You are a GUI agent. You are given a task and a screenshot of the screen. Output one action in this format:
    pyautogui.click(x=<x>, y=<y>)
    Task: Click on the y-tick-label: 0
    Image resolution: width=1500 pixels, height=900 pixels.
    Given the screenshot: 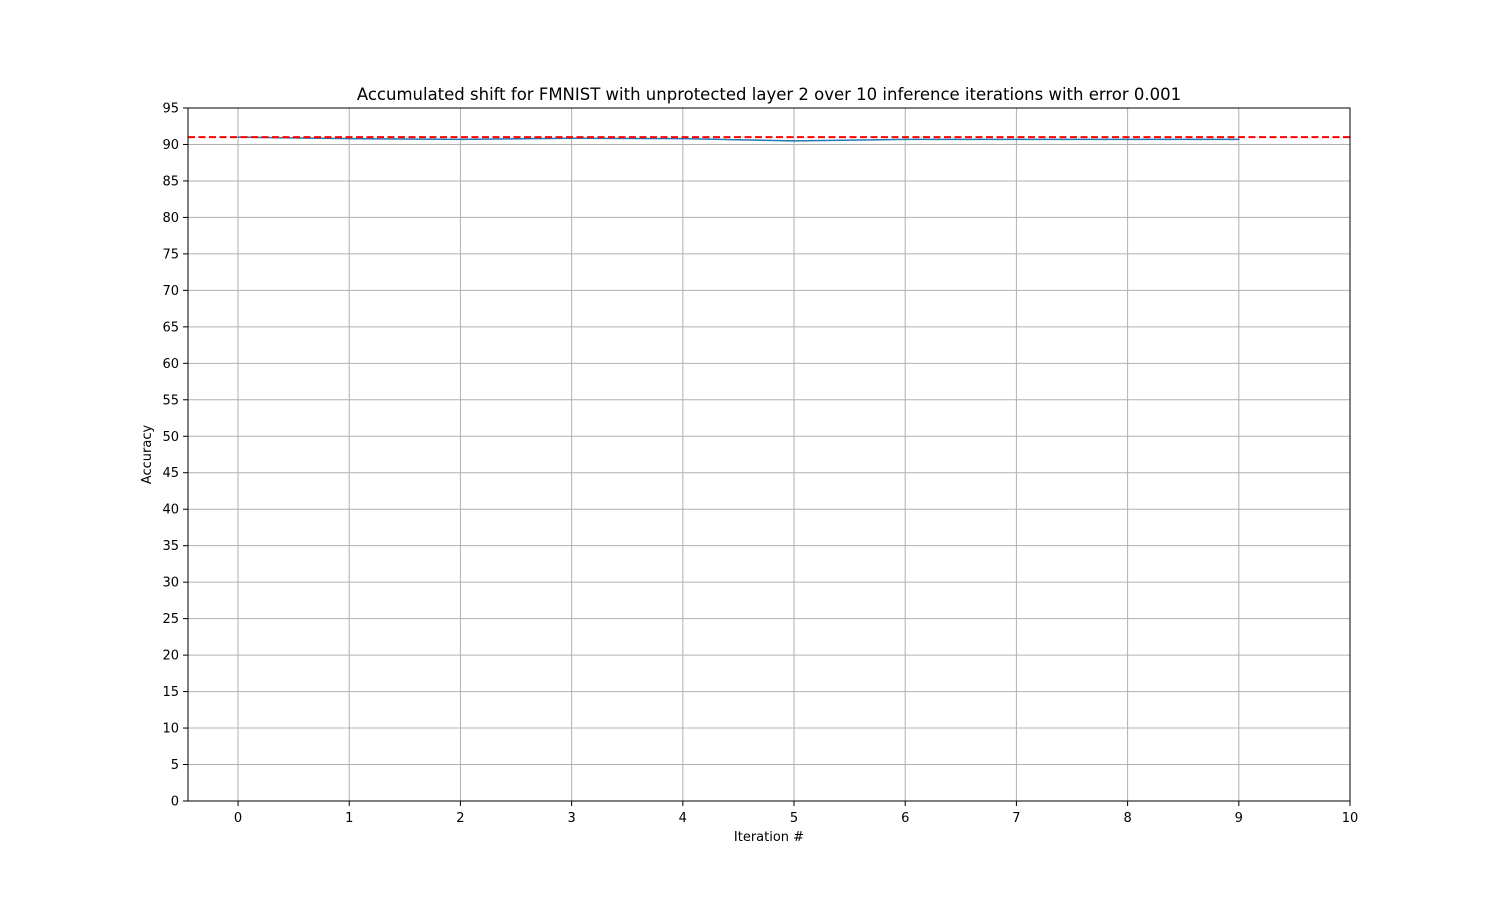 What is the action you would take?
    pyautogui.click(x=175, y=802)
    